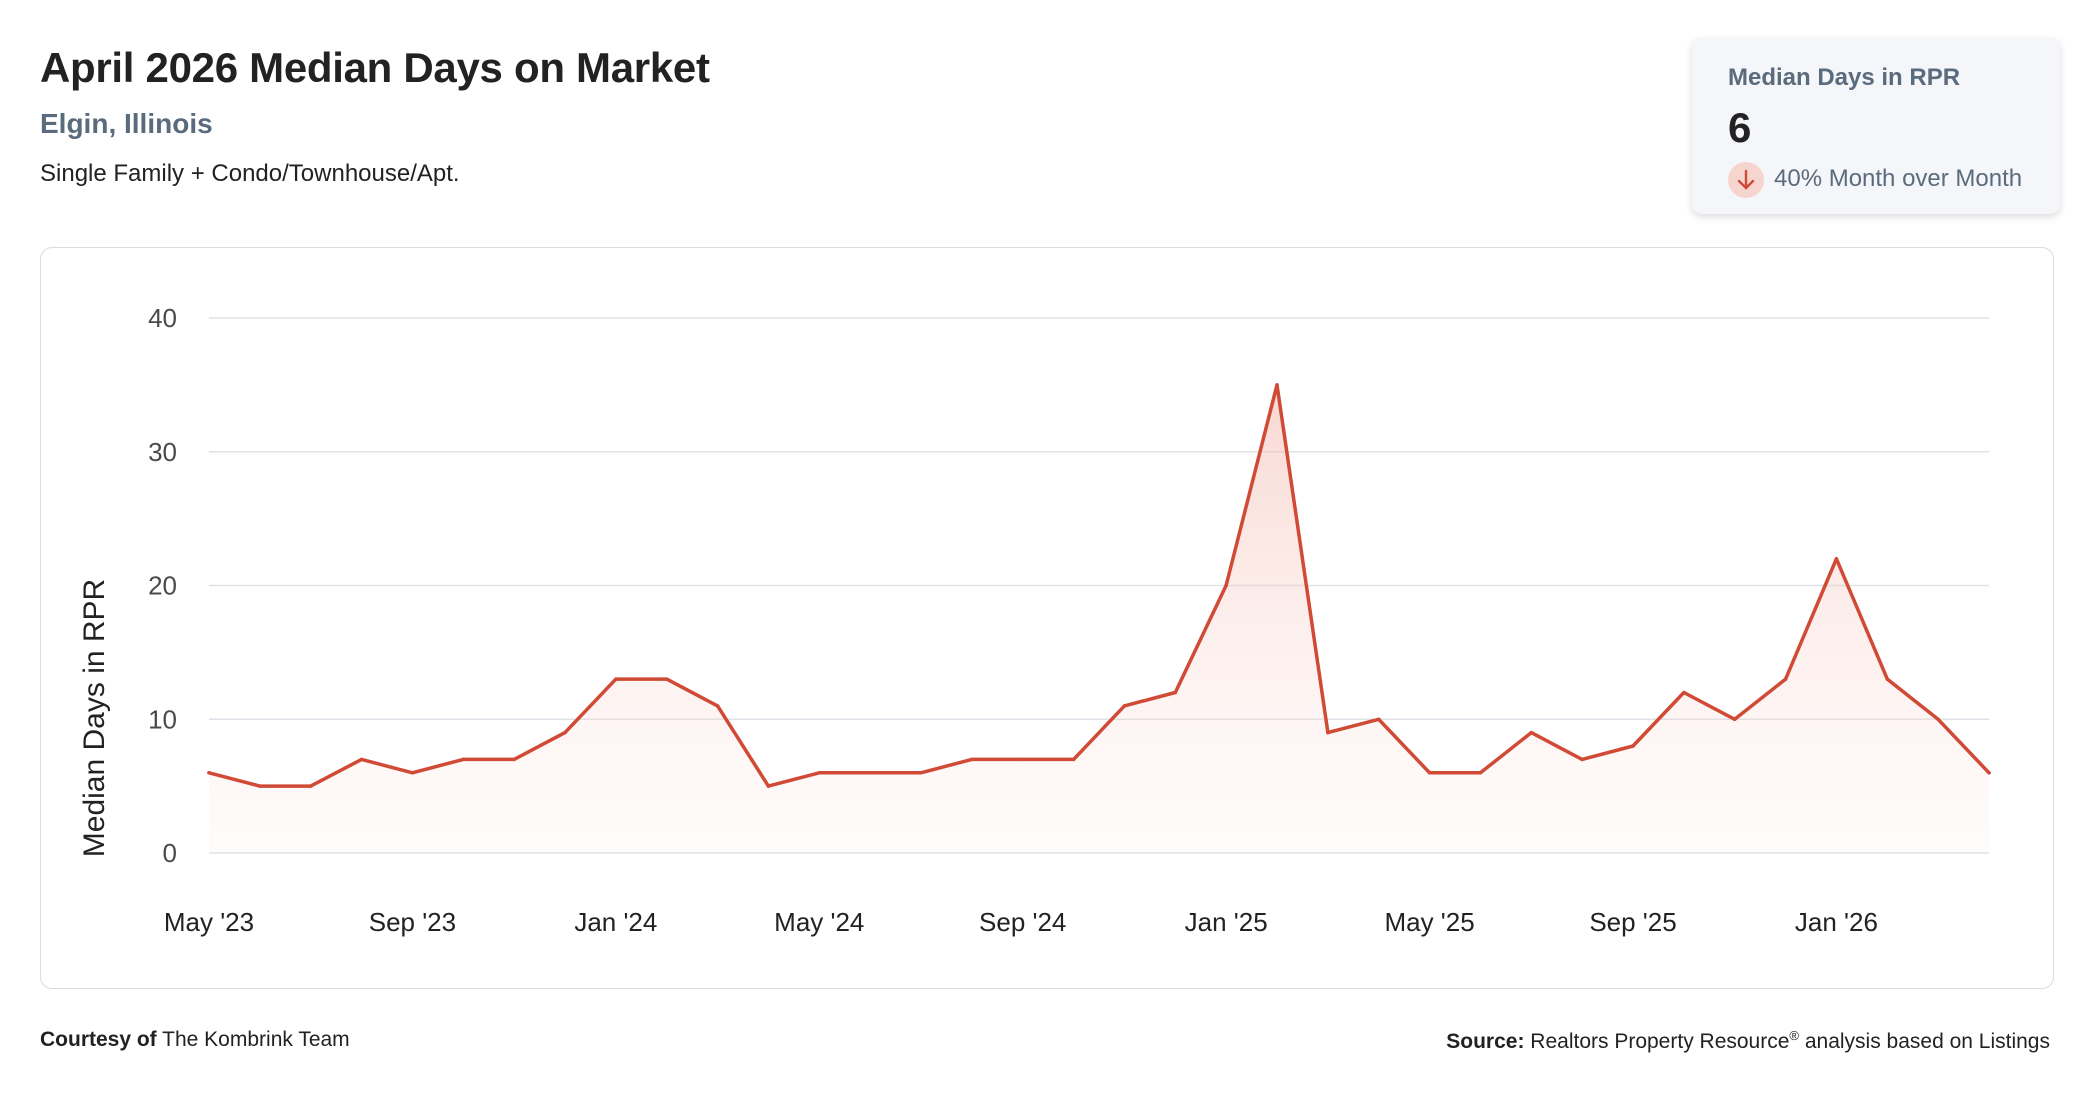  Describe the element at coordinates (1429, 922) in the screenshot. I see `x-tick-label: May '25` at that location.